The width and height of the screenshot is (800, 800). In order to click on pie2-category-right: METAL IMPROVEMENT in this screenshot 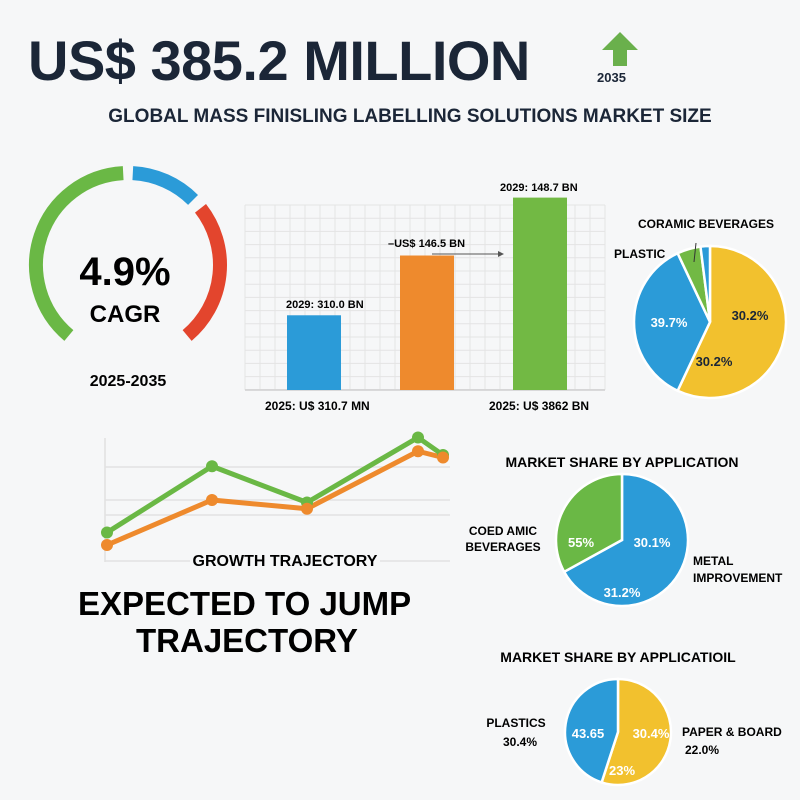, I will do `click(738, 569)`.